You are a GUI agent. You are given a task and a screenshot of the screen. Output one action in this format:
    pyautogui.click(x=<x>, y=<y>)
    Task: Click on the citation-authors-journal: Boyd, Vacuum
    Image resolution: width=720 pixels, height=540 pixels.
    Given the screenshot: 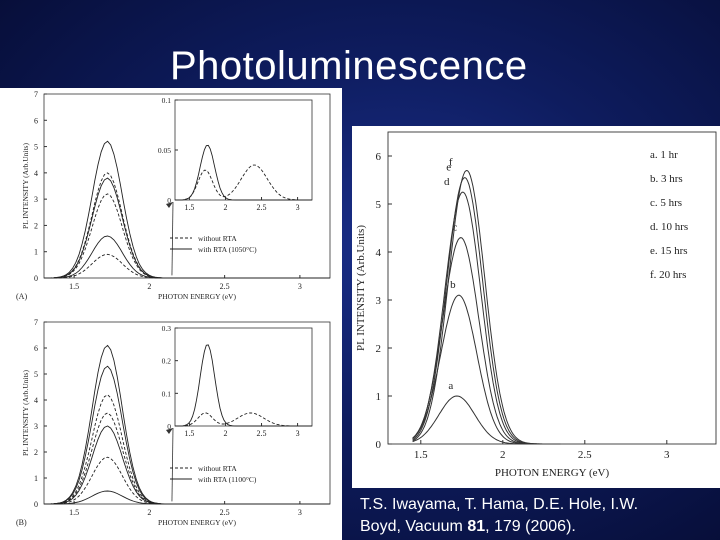 What is the action you would take?
    pyautogui.click(x=414, y=526)
    